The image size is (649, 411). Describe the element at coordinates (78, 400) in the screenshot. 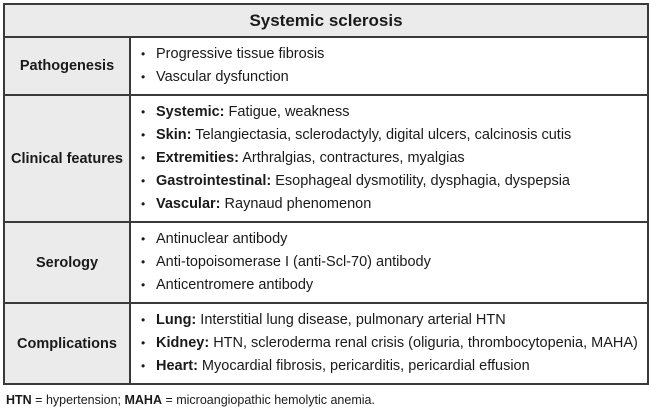

I see `footnote-def-htn: = hypertension;` at that location.